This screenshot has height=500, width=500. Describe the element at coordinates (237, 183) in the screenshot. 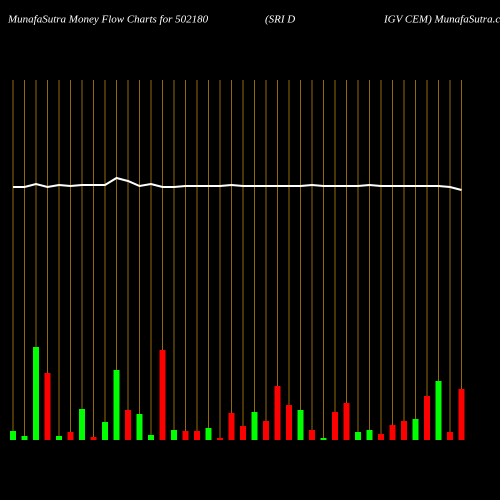

I see `money-flow-line` at that location.